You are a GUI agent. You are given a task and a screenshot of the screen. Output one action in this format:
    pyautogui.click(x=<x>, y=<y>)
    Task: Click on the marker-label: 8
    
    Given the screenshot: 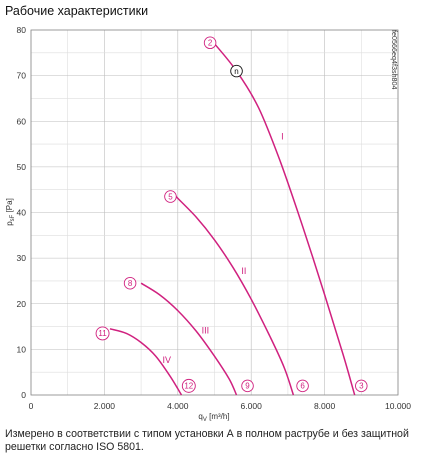 What is the action you would take?
    pyautogui.click(x=130, y=283)
    